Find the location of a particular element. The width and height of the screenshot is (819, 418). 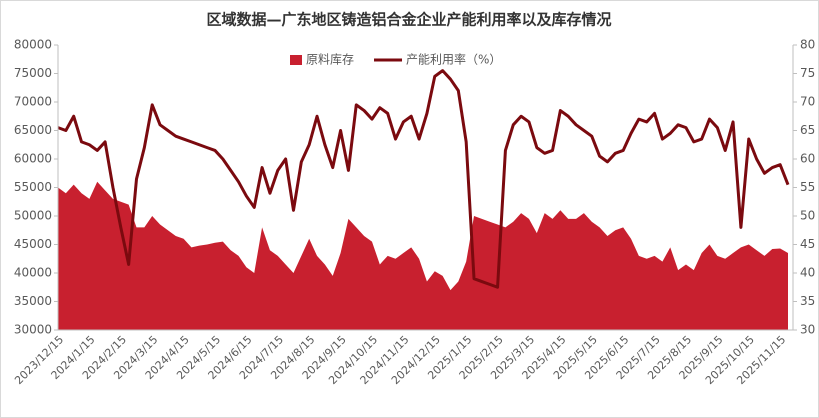

y-tick-label: 70000 is located at coordinates (33, 102).